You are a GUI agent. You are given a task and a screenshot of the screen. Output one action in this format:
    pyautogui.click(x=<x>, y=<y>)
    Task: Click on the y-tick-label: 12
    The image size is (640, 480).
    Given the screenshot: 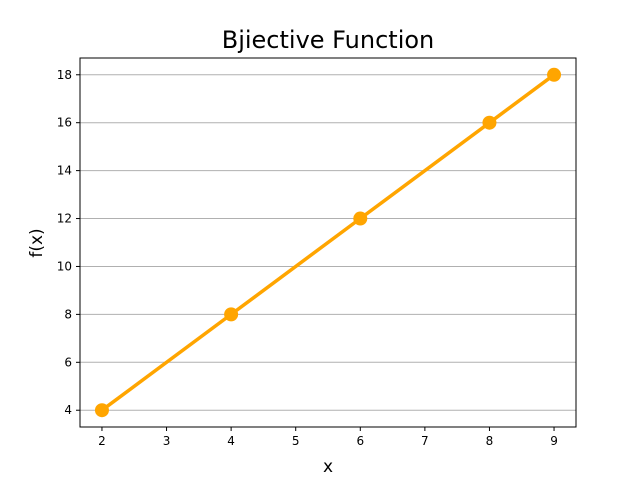 What is the action you would take?
    pyautogui.click(x=64, y=219)
    